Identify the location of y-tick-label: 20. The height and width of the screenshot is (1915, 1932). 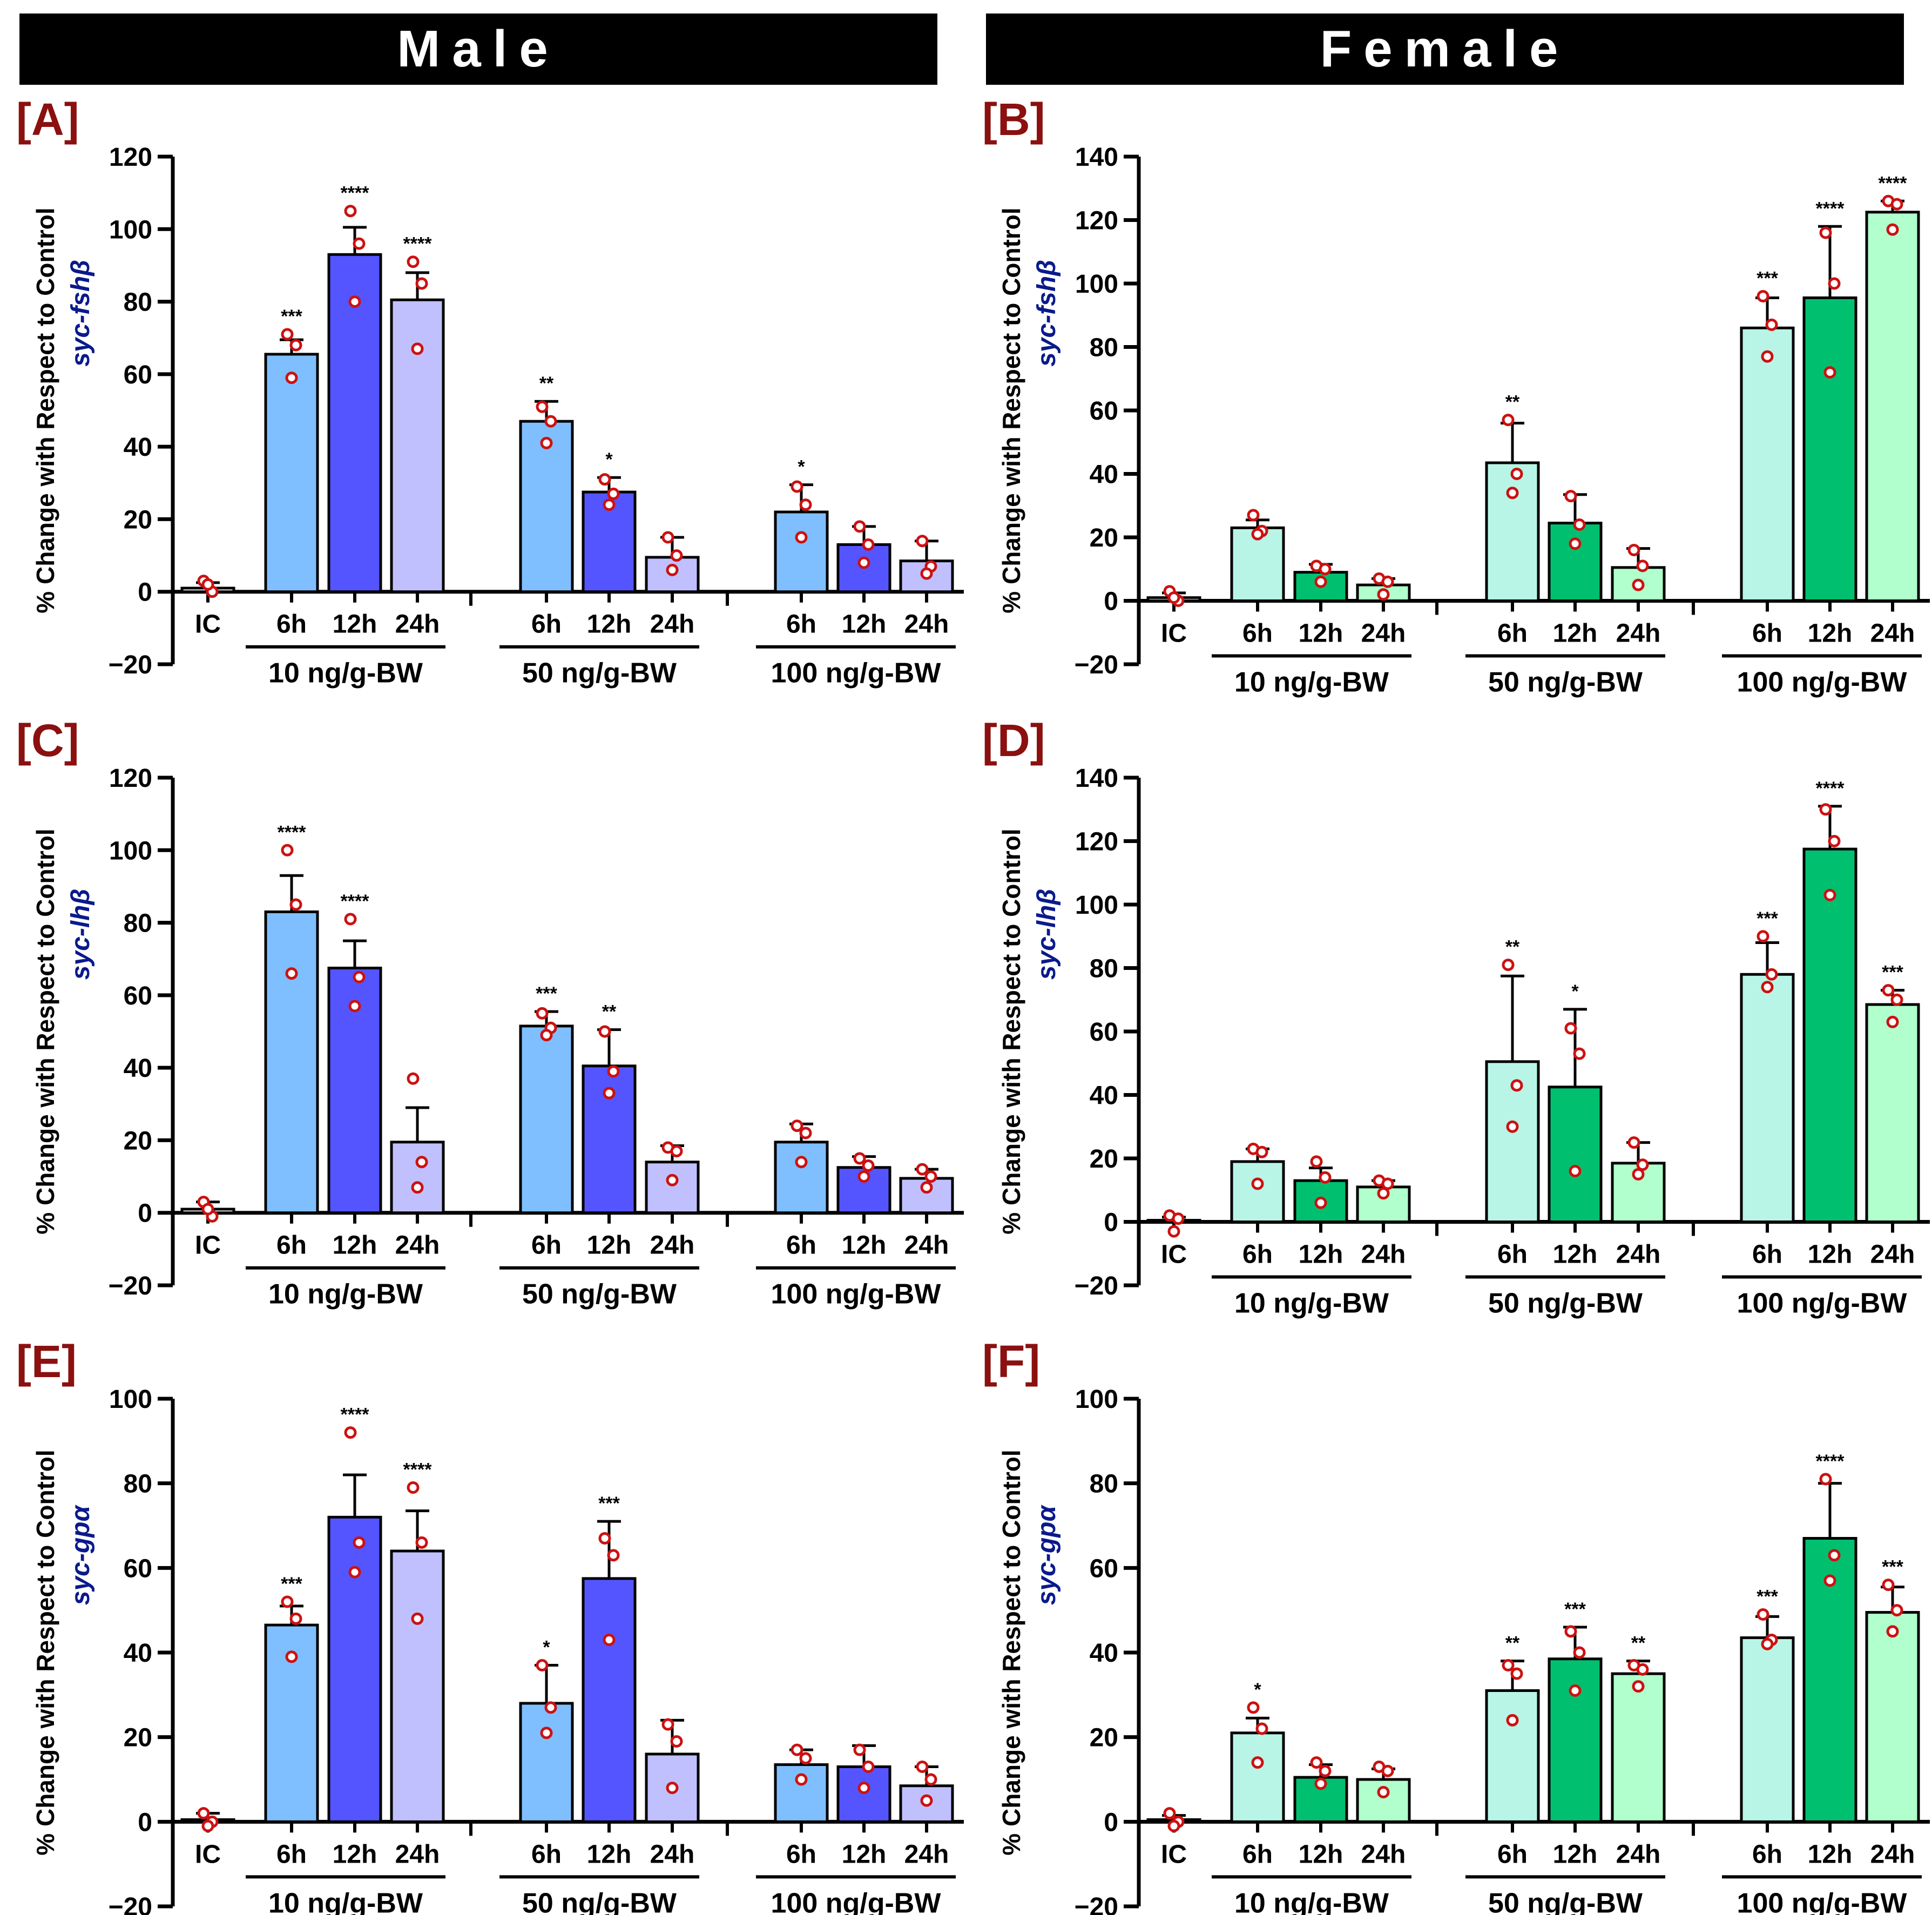
(138, 519).